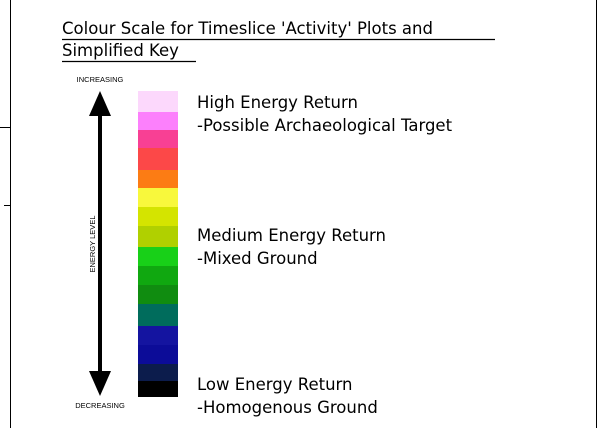 This screenshot has width=604, height=428. I want to click on level-description: -Possible Archaeological Target, so click(325, 125).